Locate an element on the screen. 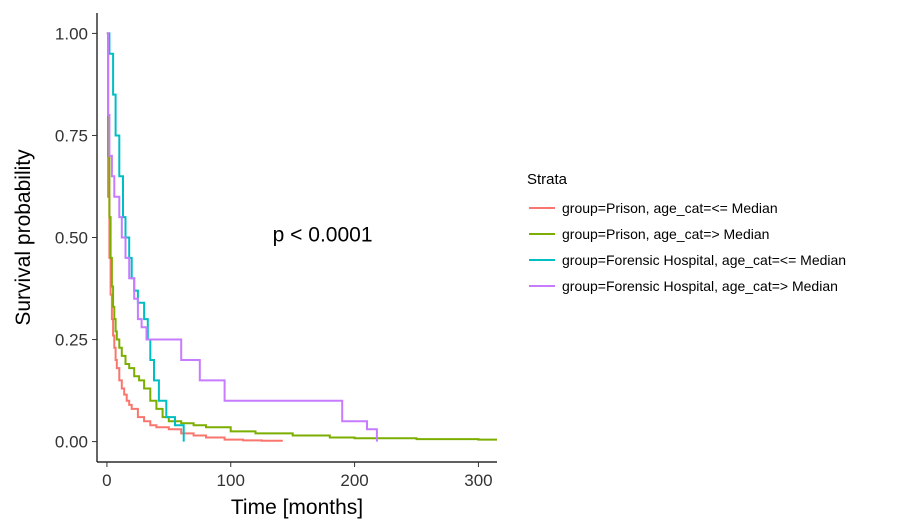  y-tick-label: 0.50 is located at coordinates (71, 238).